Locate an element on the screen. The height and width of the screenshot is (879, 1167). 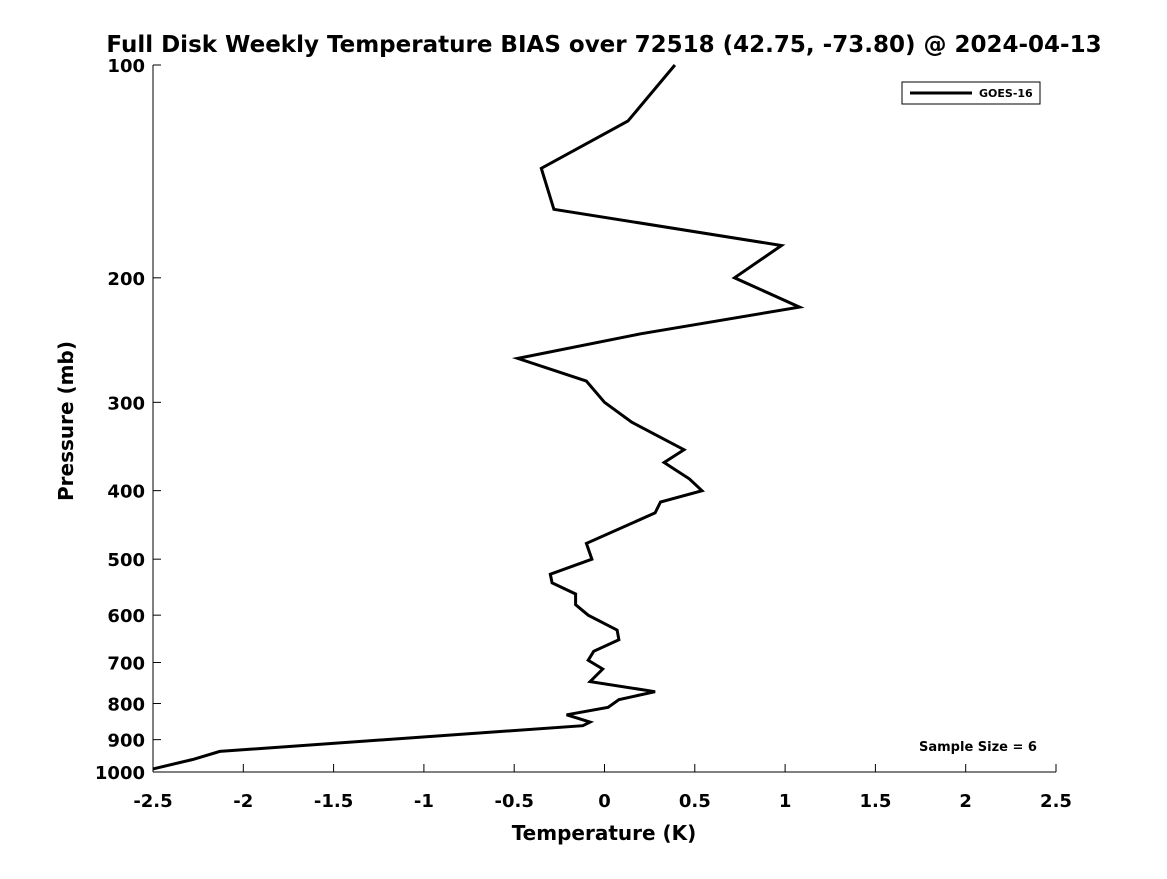
x-tick-label: 0 is located at coordinates (604, 801).